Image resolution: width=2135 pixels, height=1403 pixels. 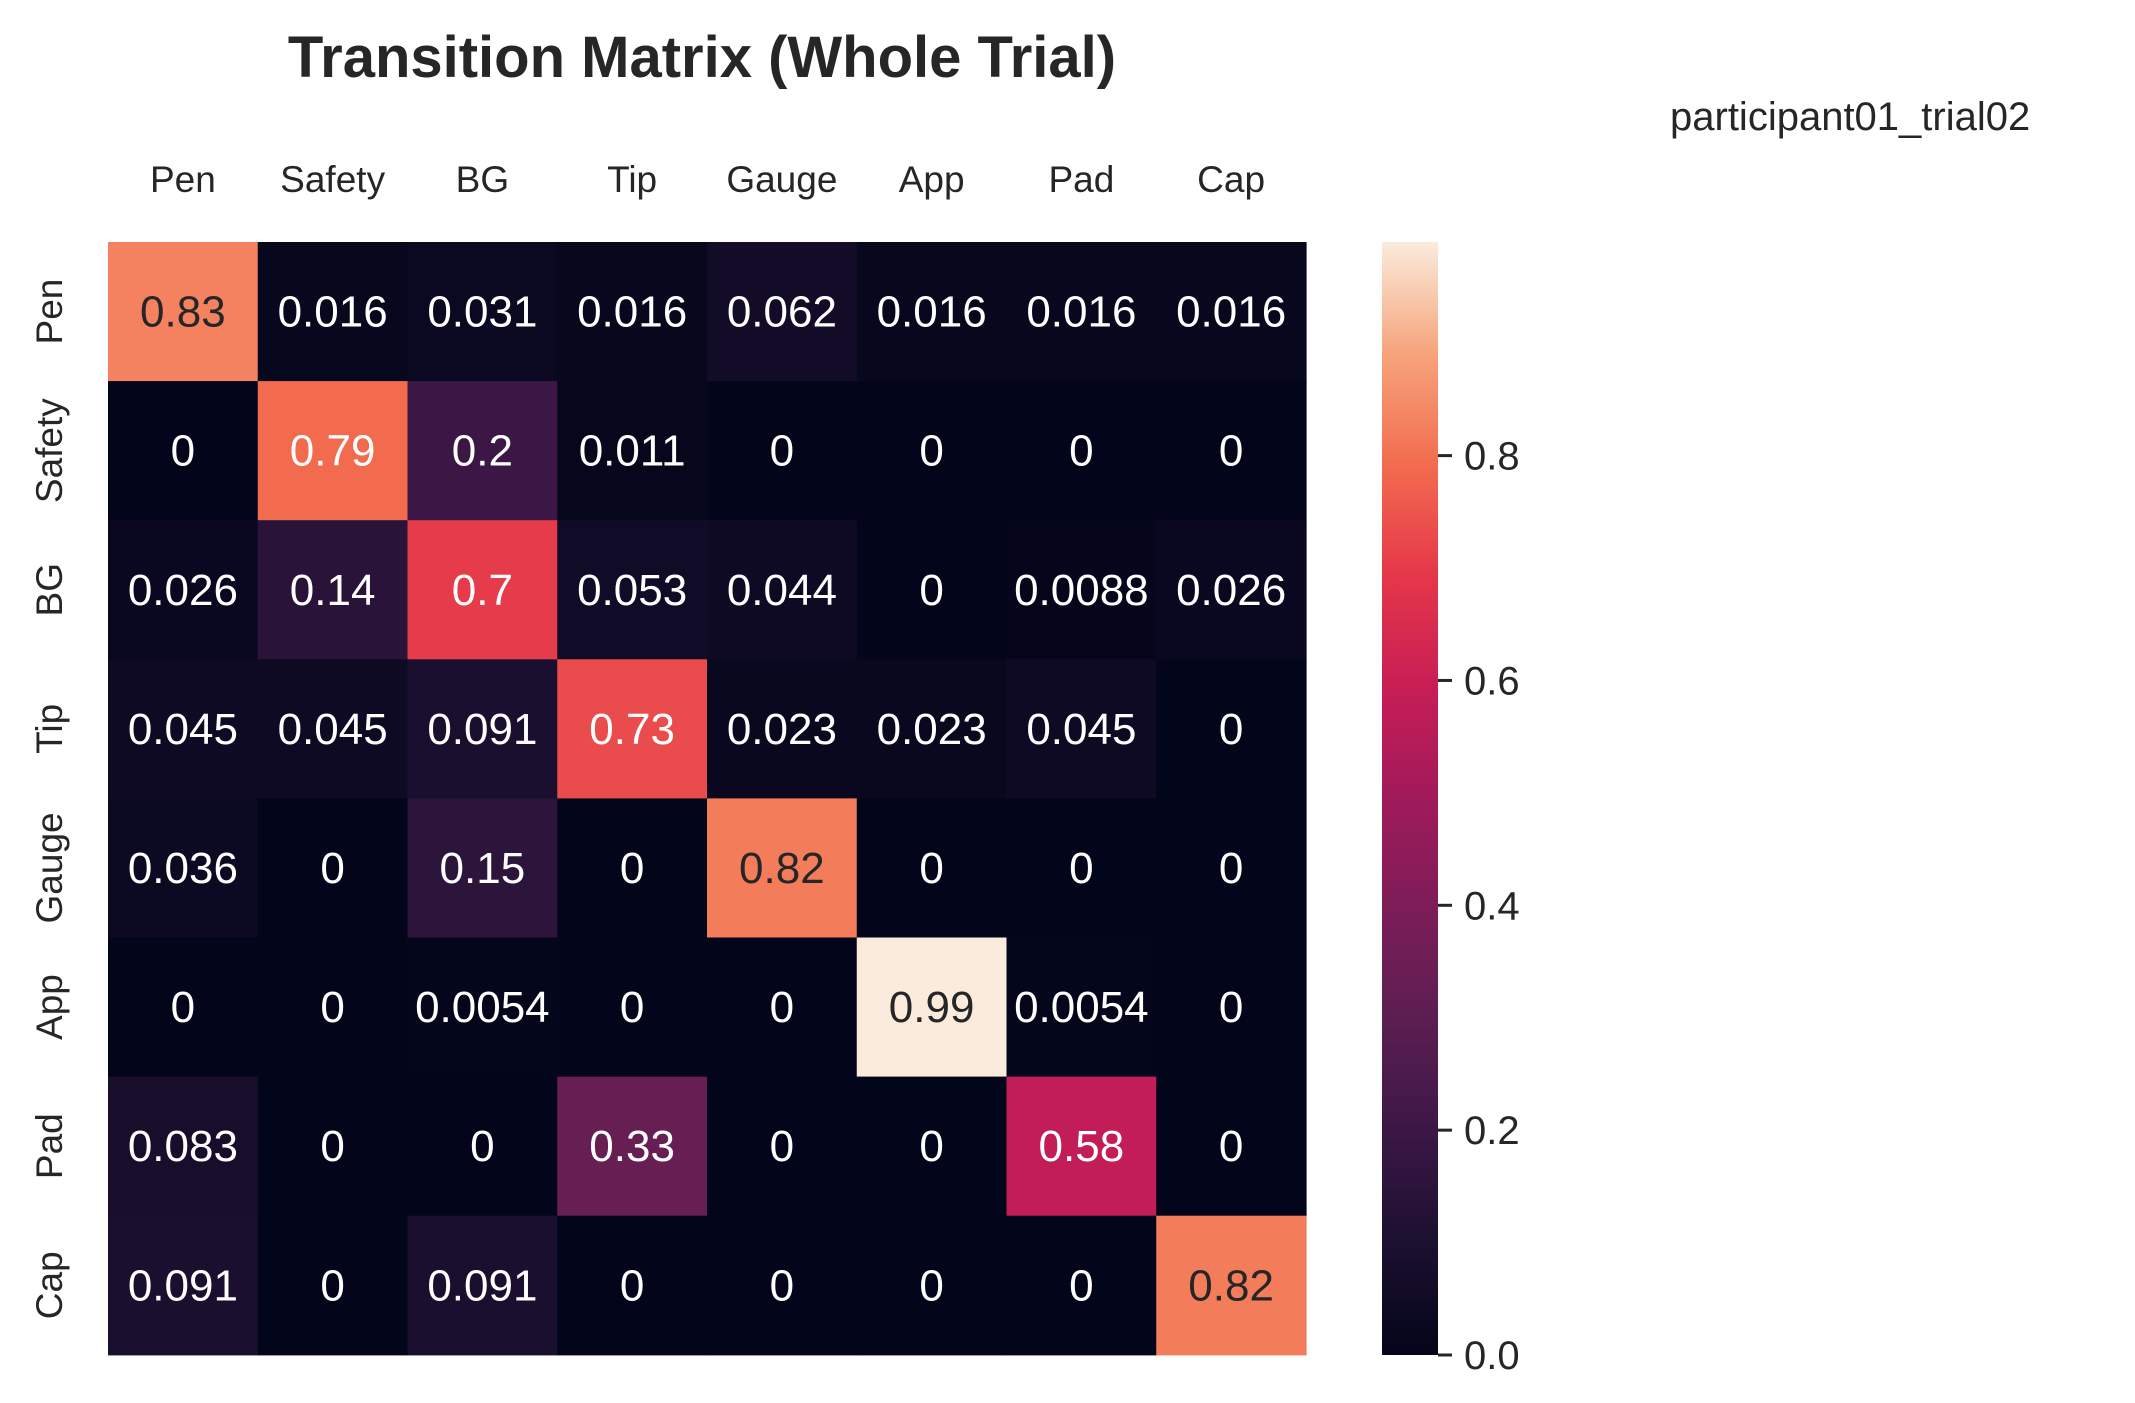 I want to click on y-axis-labels: Pen Safety BG Tip Gauge App Pad Cap, so click(x=49, y=799).